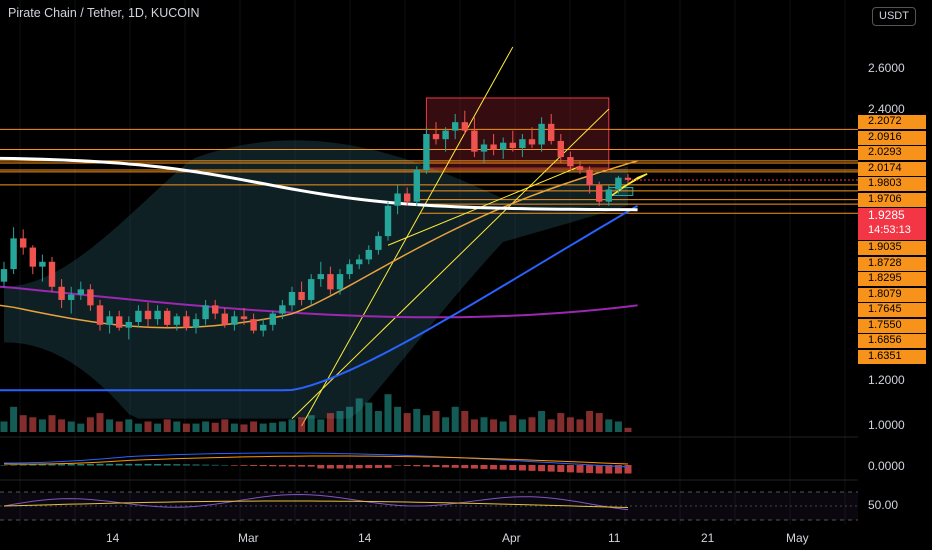 The image size is (932, 550). I want to click on ma-white-line, so click(319, 184).